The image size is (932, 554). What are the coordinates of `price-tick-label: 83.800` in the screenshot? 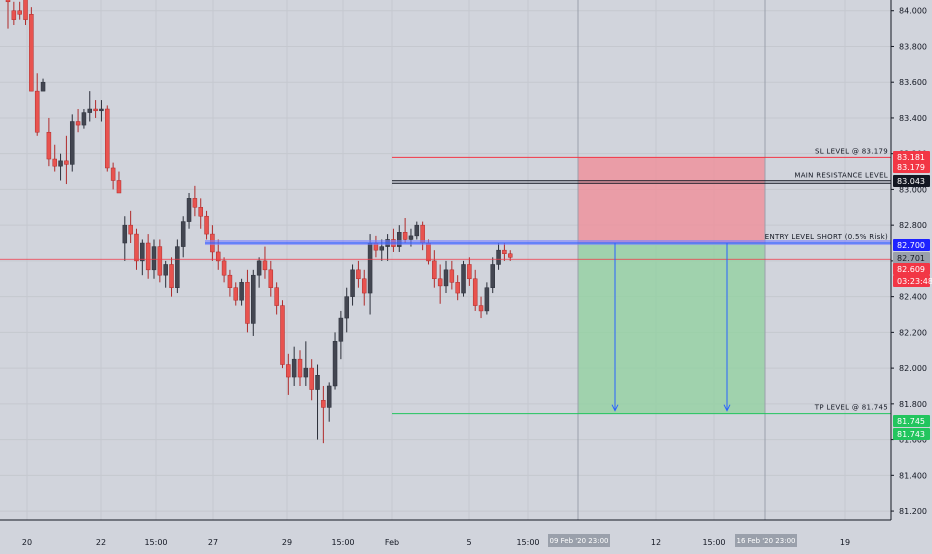 It's located at (913, 46).